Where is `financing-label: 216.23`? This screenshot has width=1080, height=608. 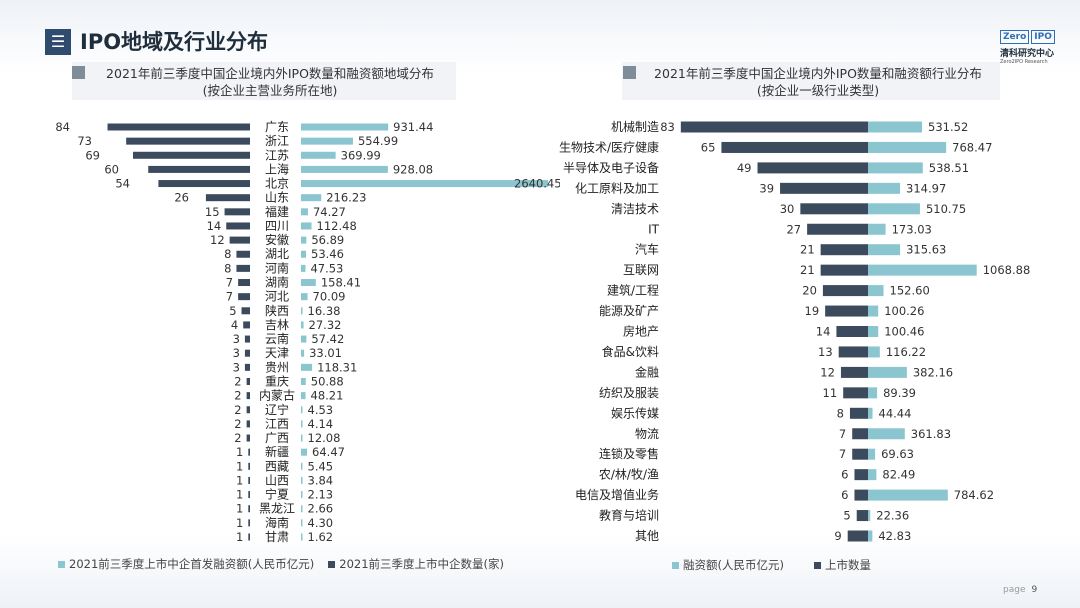
financing-label: 216.23 is located at coordinates (346, 198).